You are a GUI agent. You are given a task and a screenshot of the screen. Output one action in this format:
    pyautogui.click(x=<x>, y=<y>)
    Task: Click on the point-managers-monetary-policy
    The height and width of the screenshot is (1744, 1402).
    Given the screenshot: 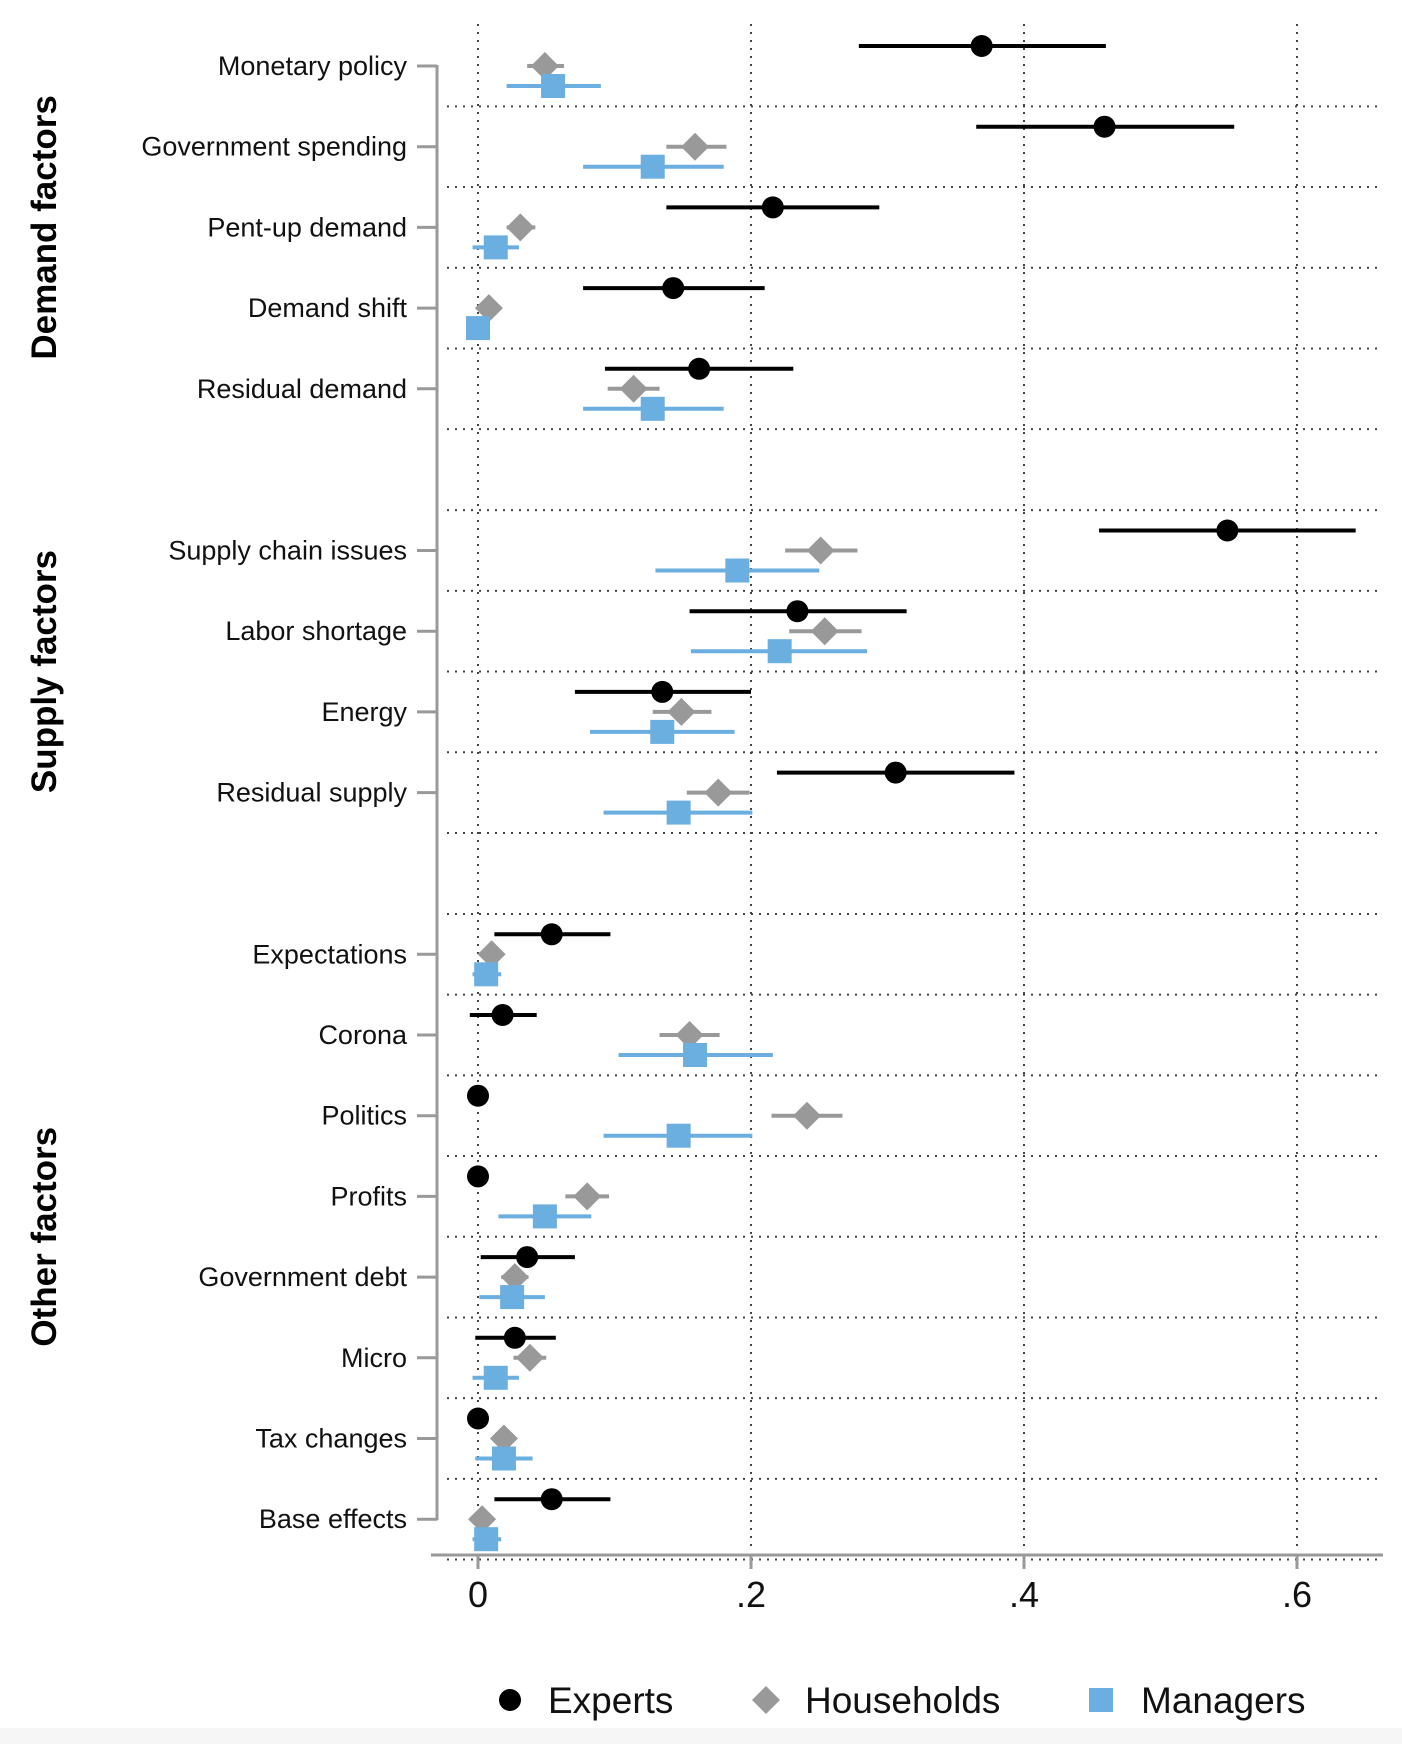 What is the action you would take?
    pyautogui.click(x=553, y=86)
    